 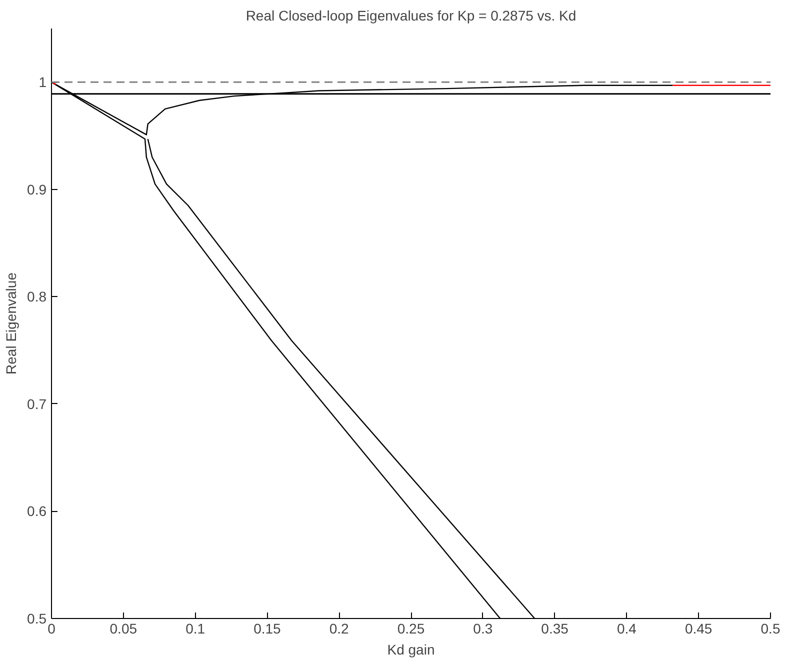 What do you see at coordinates (268, 628) in the screenshot?
I see `x-tick-label: 0.15` at bounding box center [268, 628].